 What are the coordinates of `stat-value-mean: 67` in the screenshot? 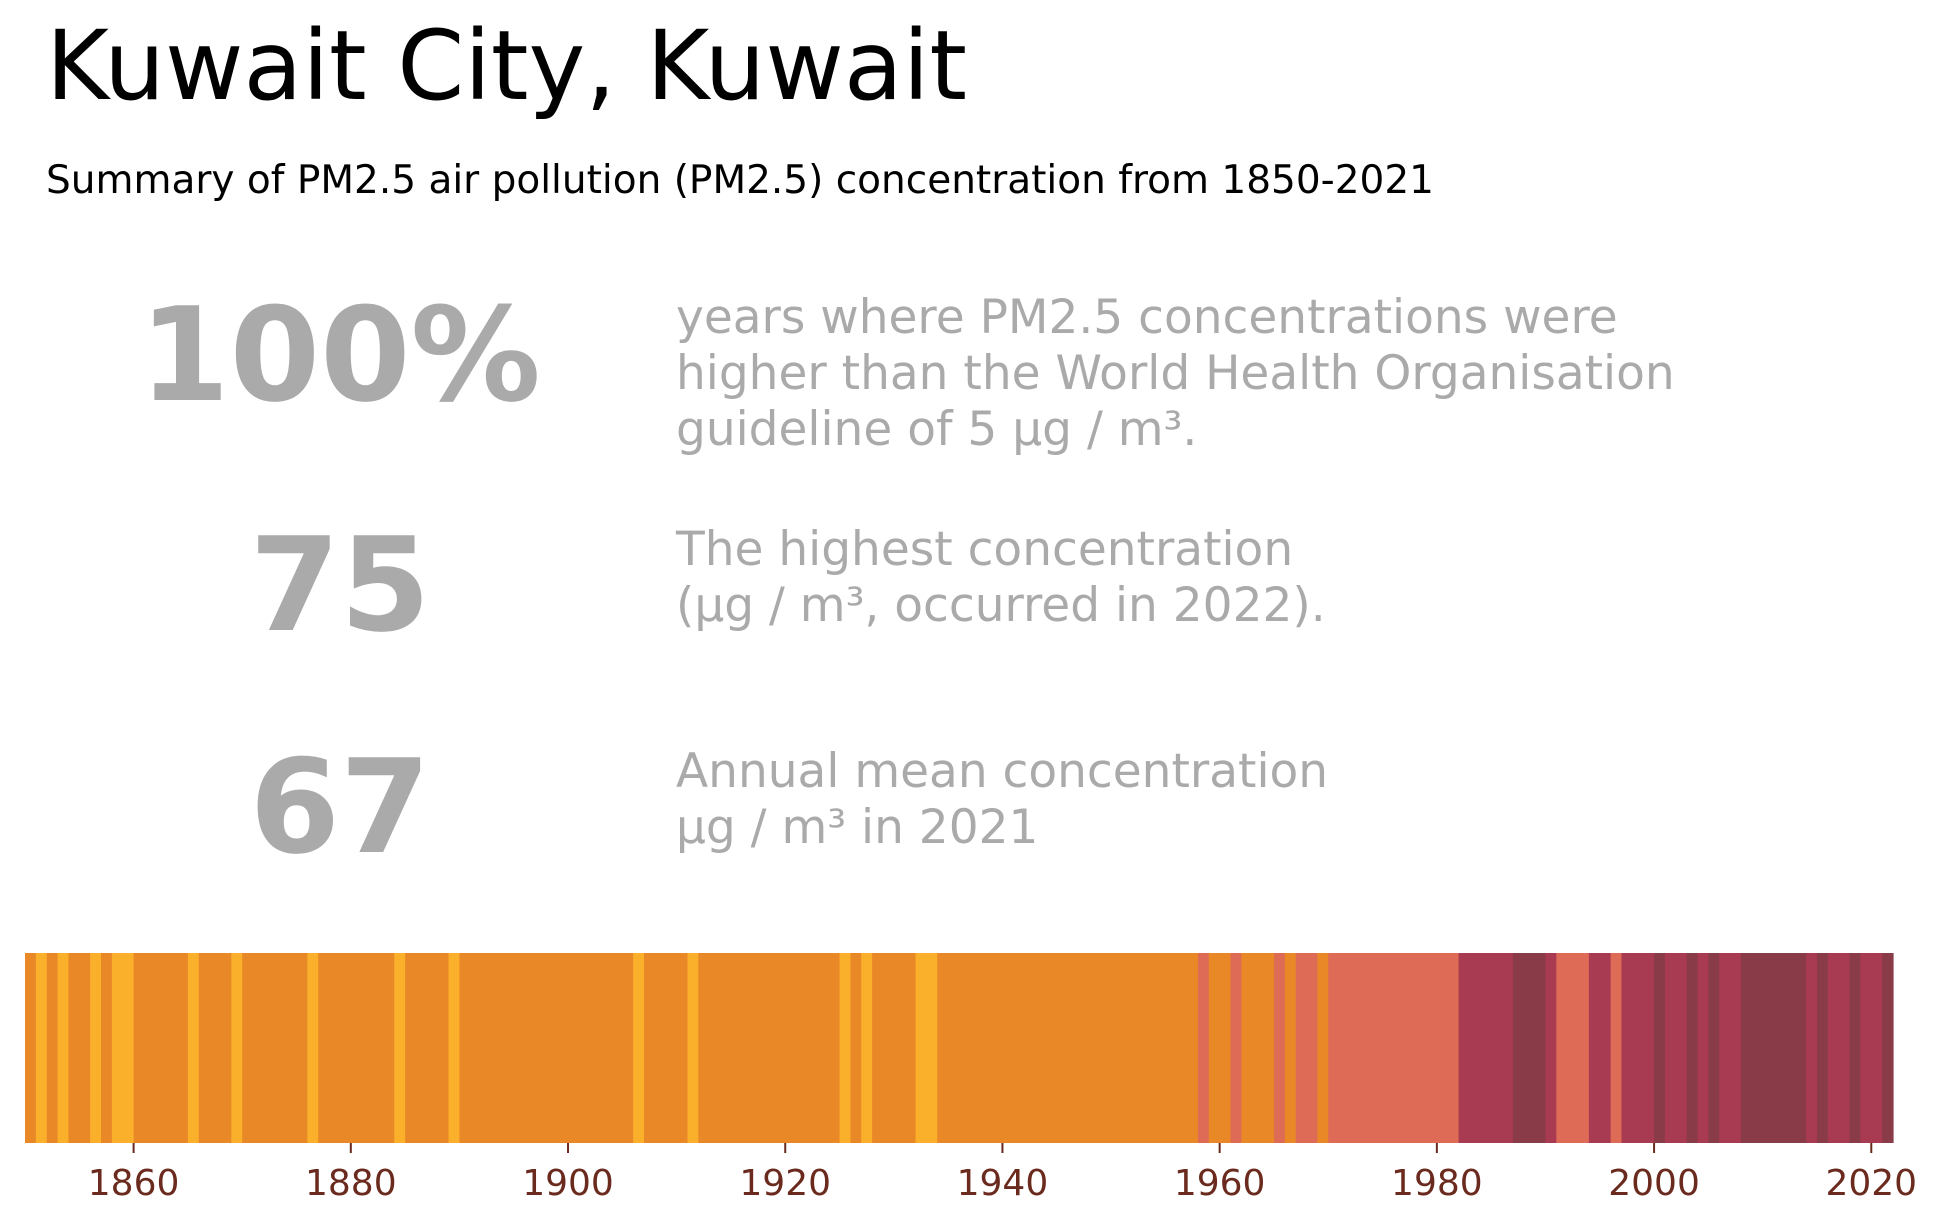 It's located at (340, 807).